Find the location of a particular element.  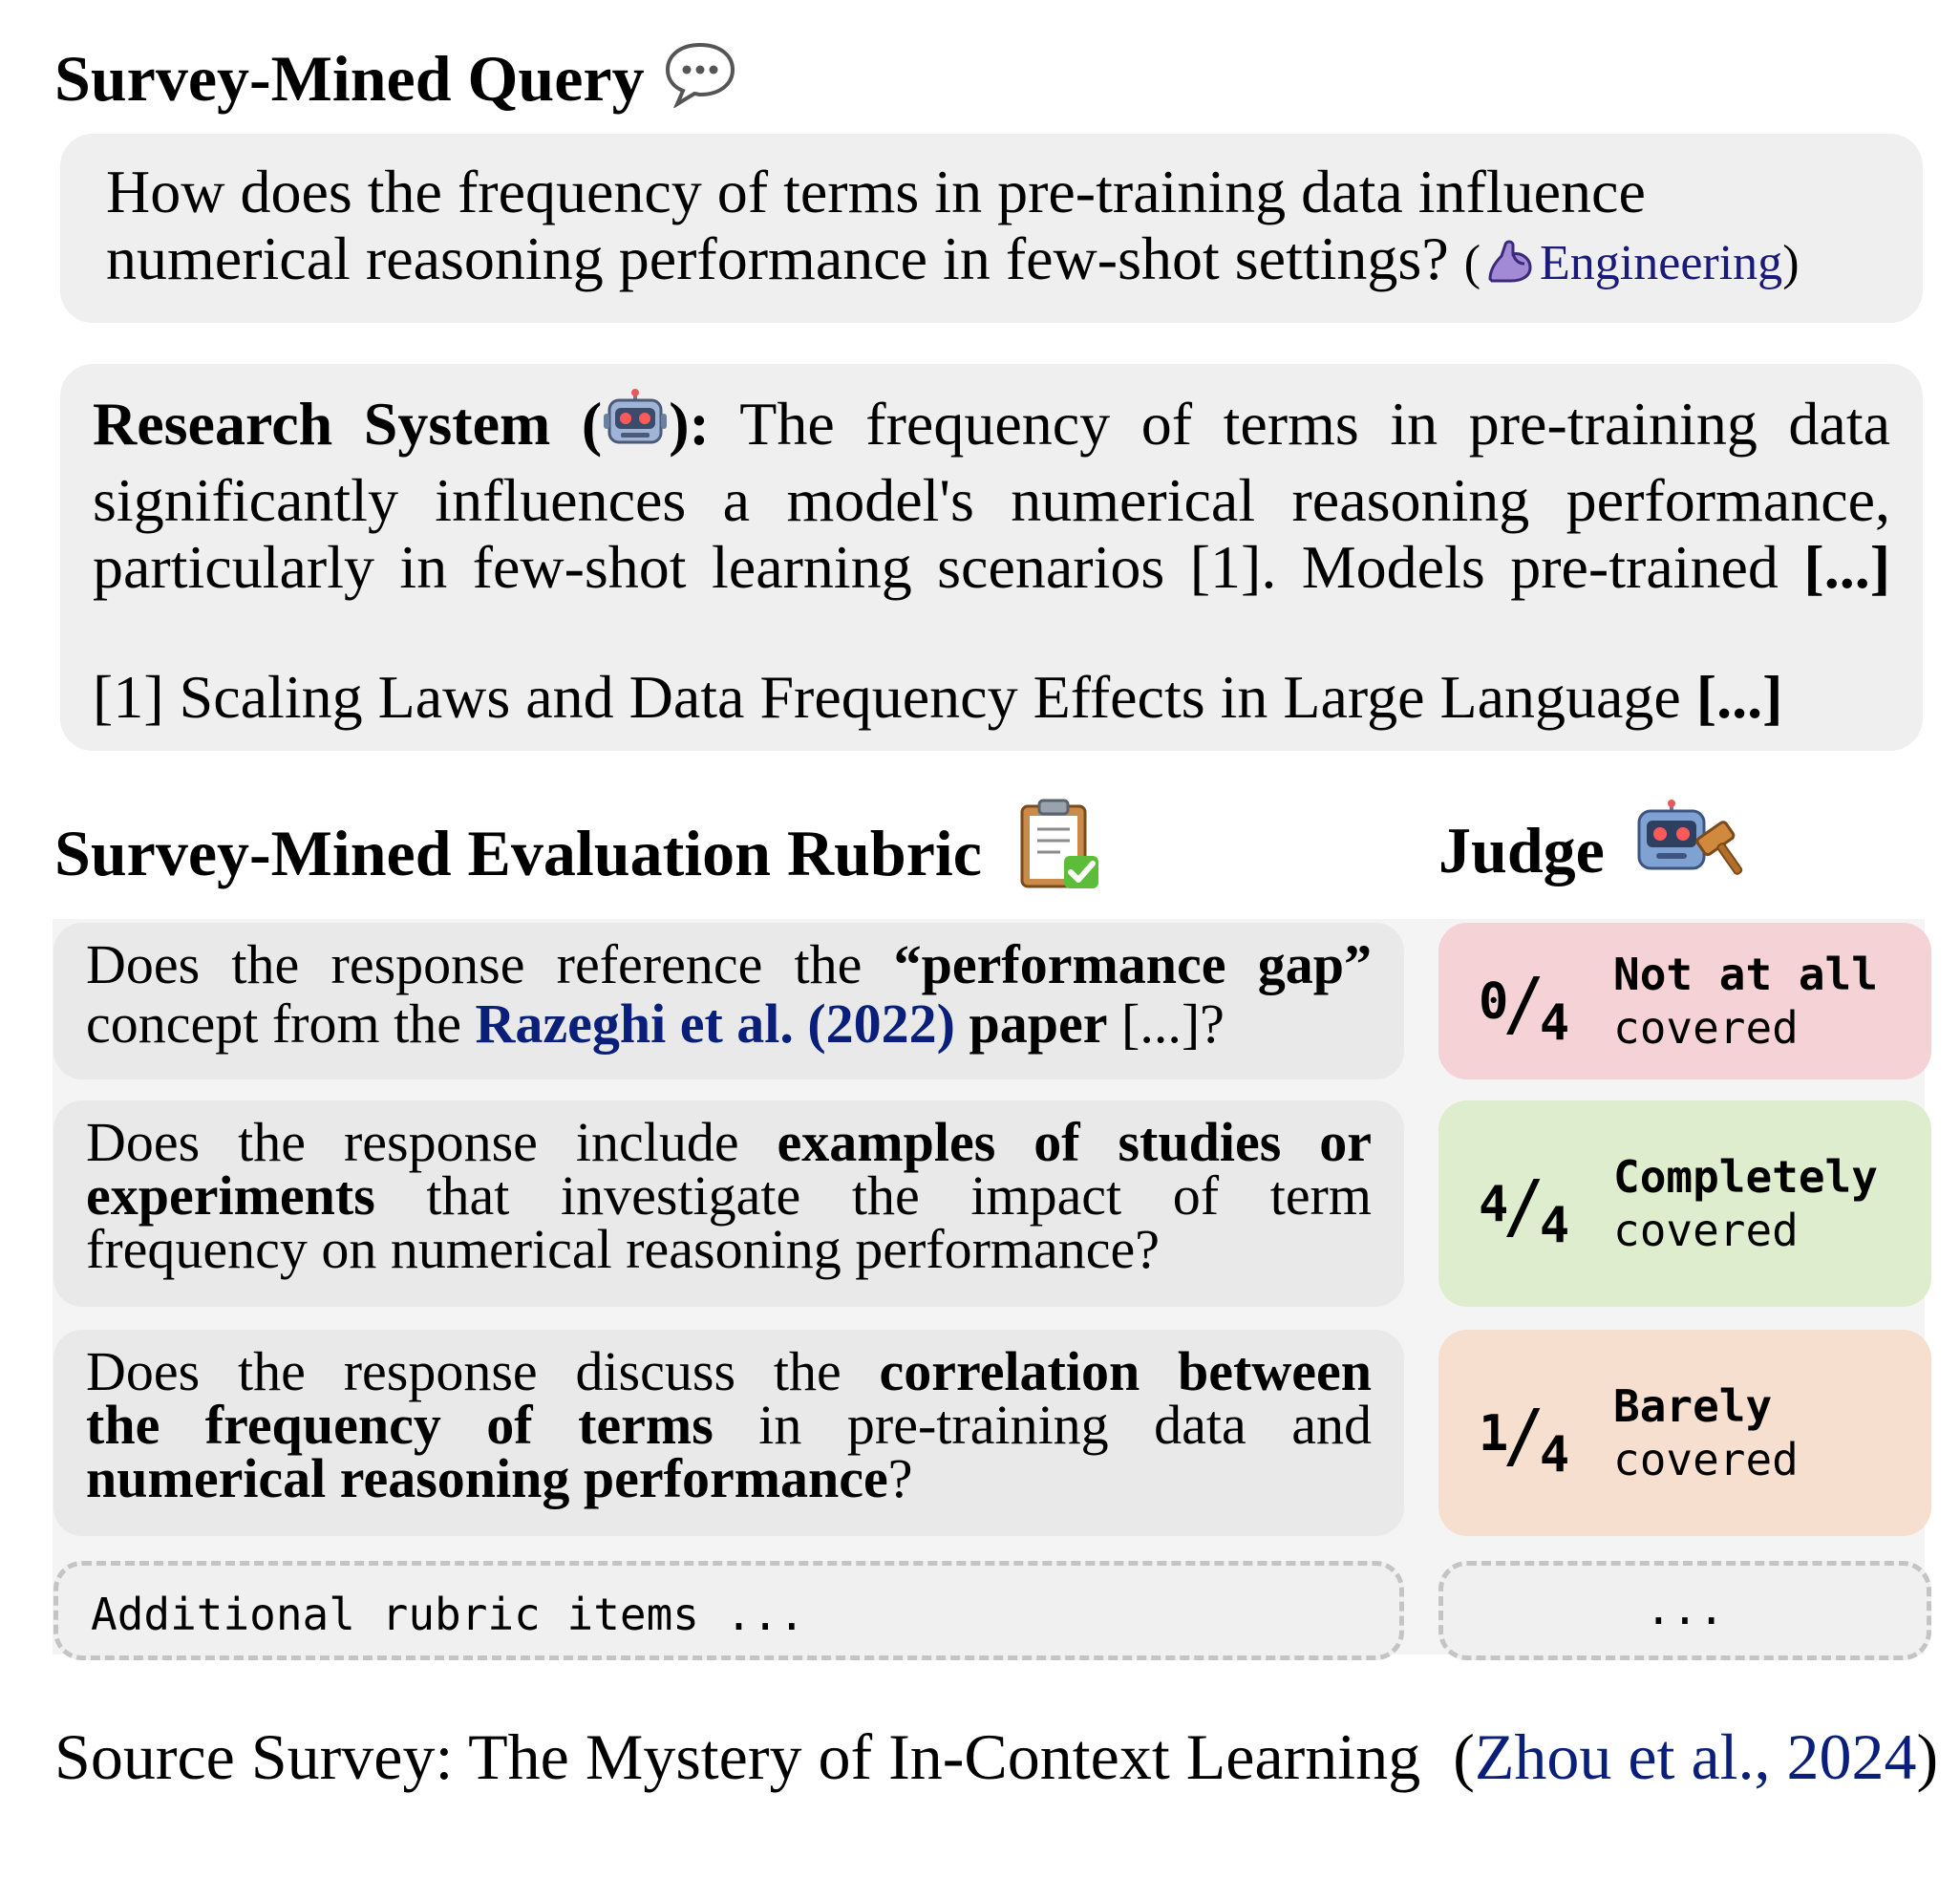

judge-section-title: Judge is located at coordinates (1593, 847).